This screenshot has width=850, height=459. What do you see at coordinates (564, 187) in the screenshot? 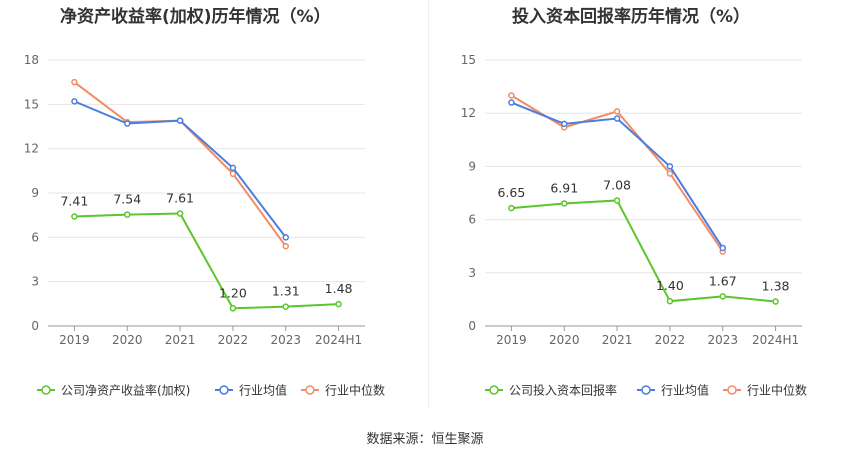
I see `data-label: 6.91` at bounding box center [564, 187].